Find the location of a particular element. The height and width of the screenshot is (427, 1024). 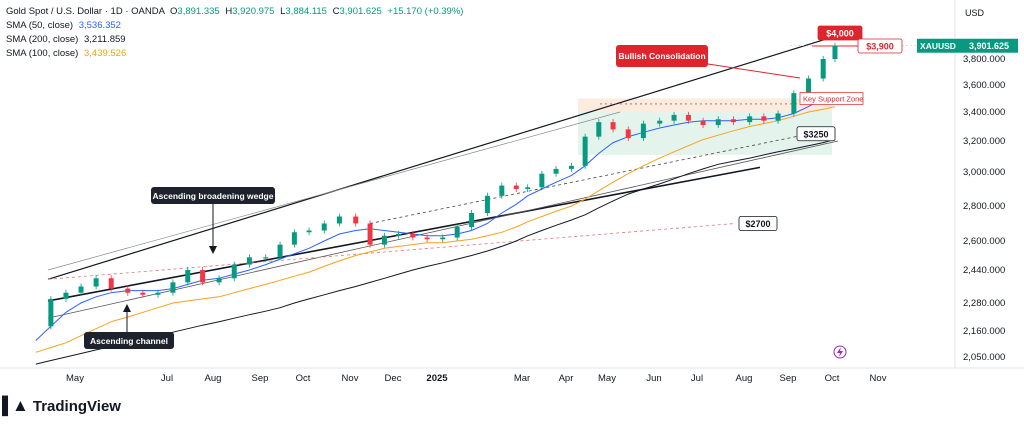

support-zone-label-text: Key Support Zone is located at coordinates (833, 99).